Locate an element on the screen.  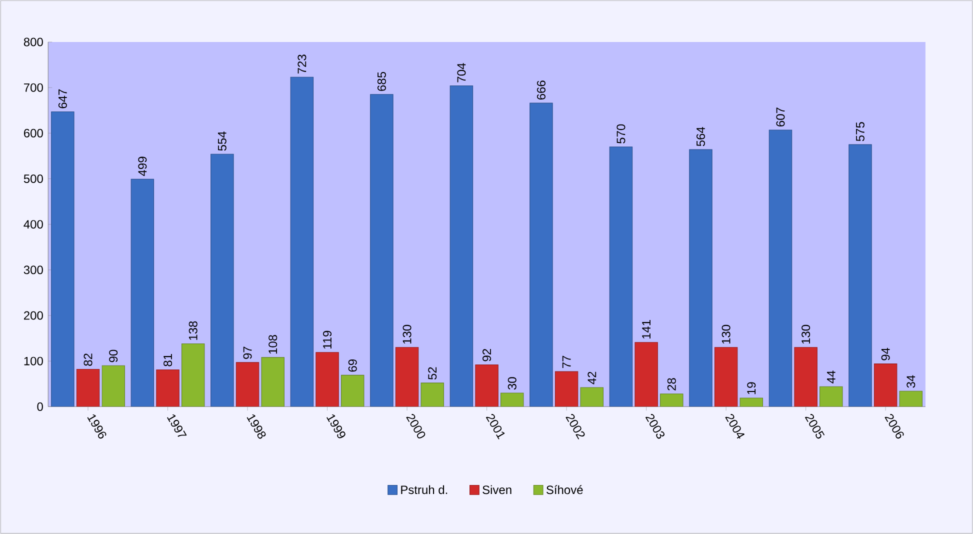
data-label: 28 is located at coordinates (671, 384).